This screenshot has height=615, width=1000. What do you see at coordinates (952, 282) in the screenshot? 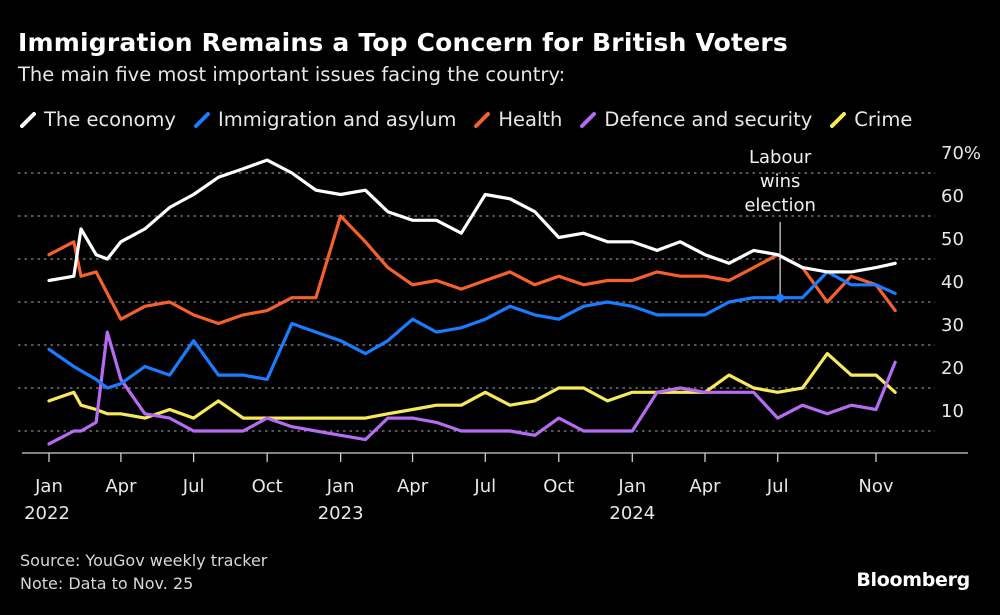
I see `y-tick-label: 40` at bounding box center [952, 282].